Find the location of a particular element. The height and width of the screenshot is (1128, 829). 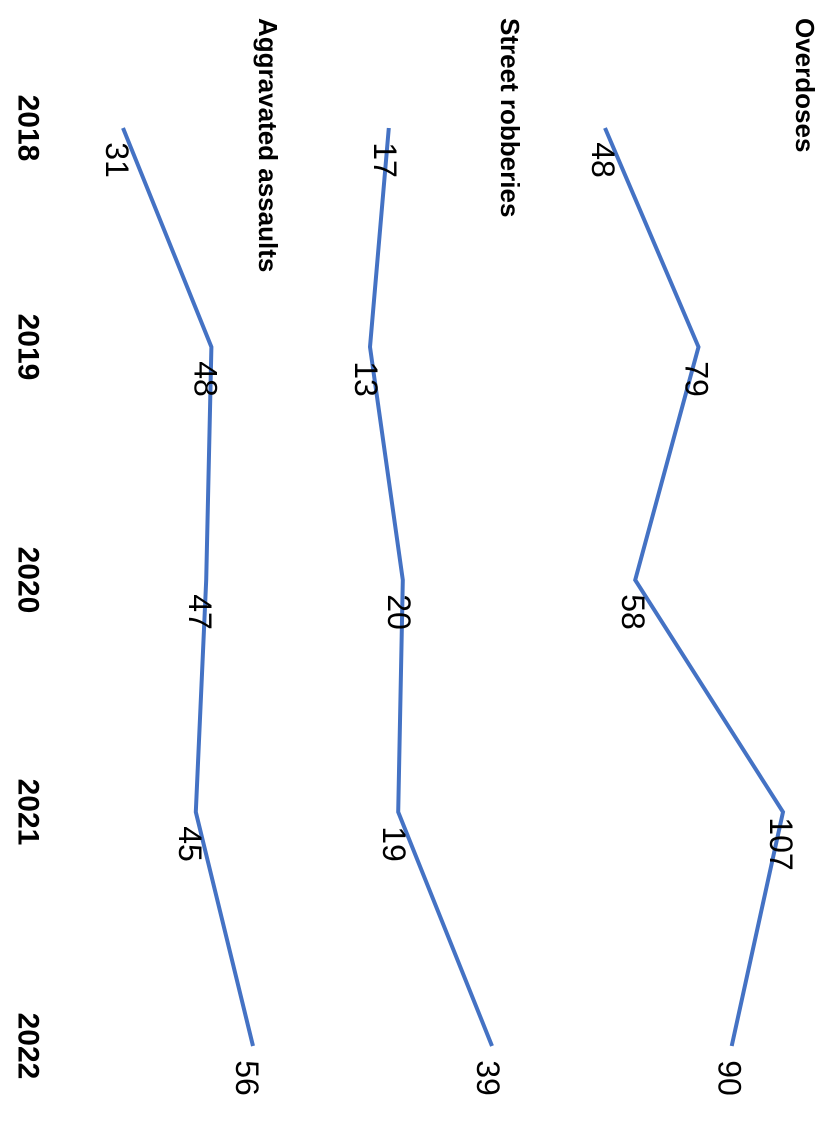

data-label-overdoses-2020: 58 is located at coordinates (633, 612).